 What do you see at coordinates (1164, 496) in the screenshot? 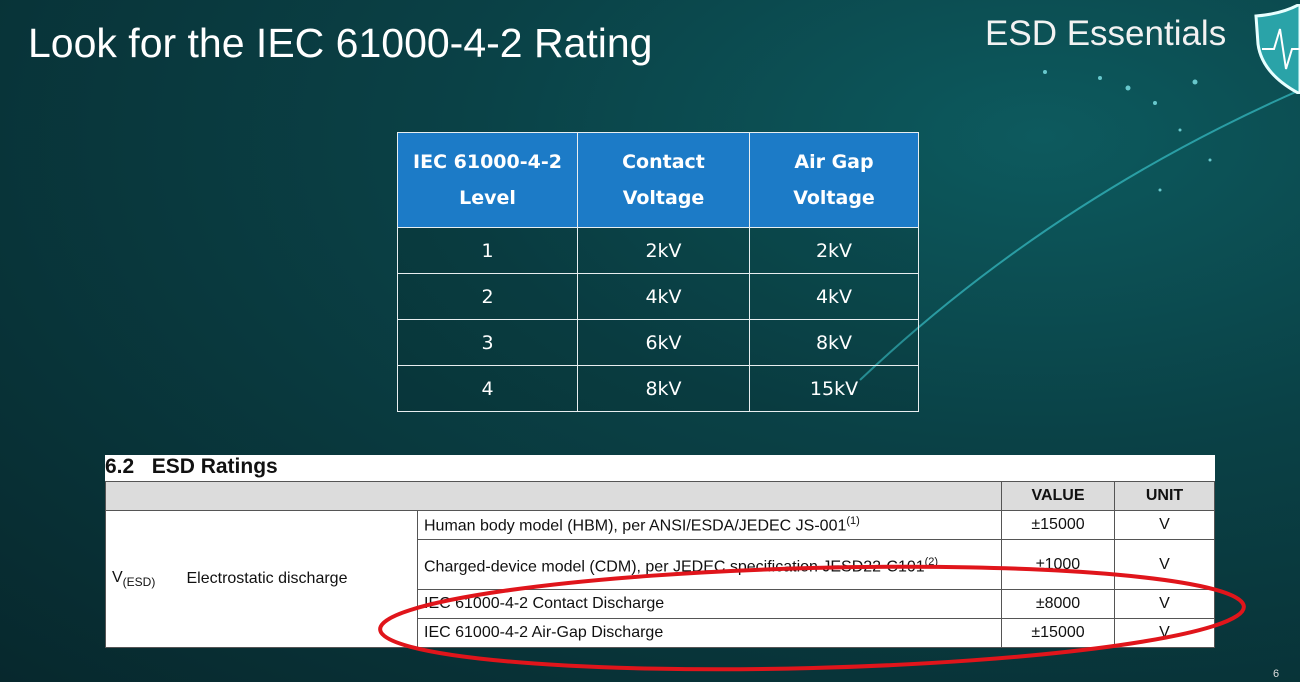
I see `header-unit: UNIT` at bounding box center [1164, 496].